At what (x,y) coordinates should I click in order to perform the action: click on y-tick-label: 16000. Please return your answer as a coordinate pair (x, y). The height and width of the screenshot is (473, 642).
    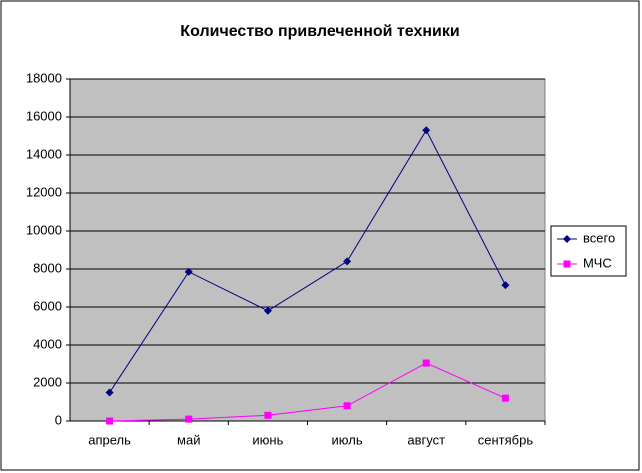
    Looking at the image, I should click on (44, 115).